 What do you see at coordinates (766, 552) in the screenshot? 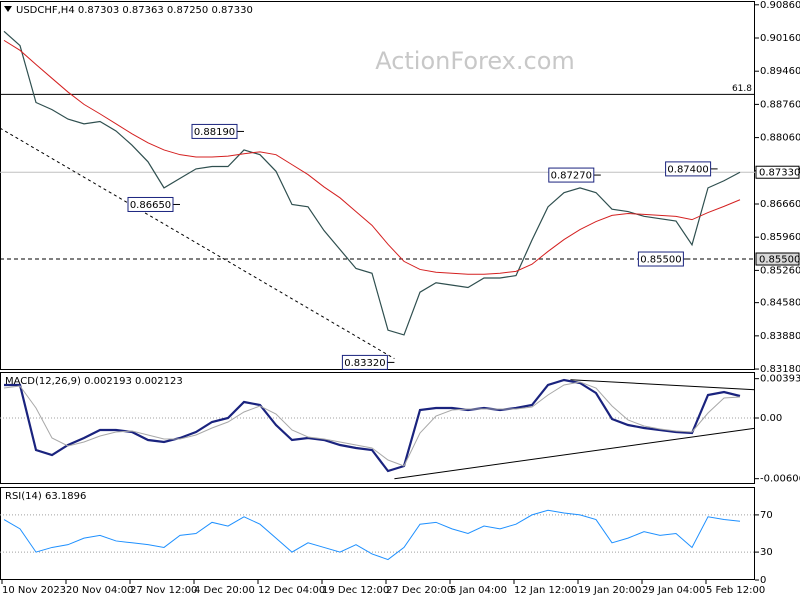
I see `y-tick-label: 30` at bounding box center [766, 552].